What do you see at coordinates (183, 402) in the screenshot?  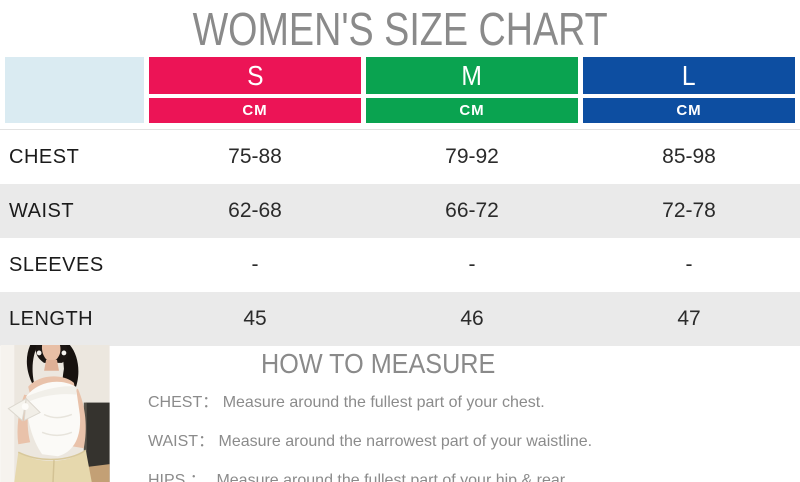 I see `measure-label-chest: CHEST：` at bounding box center [183, 402].